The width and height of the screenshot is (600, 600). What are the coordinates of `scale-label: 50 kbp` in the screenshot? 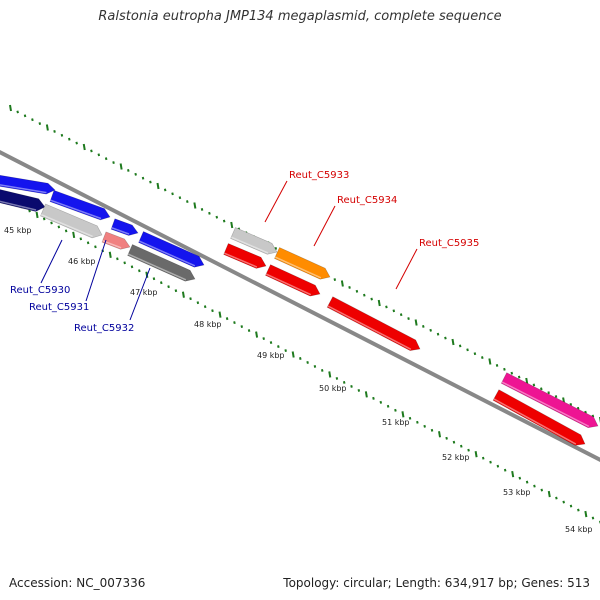 It's located at (333, 388).